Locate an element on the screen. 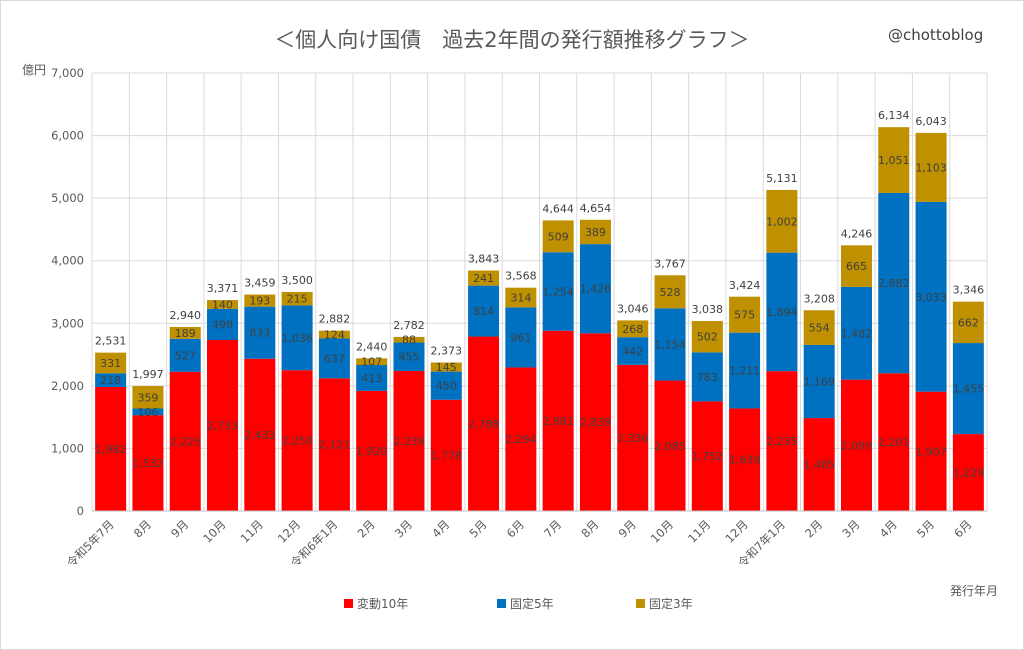 This screenshot has height=650, width=1024. segment-value-label: 502 is located at coordinates (707, 337).